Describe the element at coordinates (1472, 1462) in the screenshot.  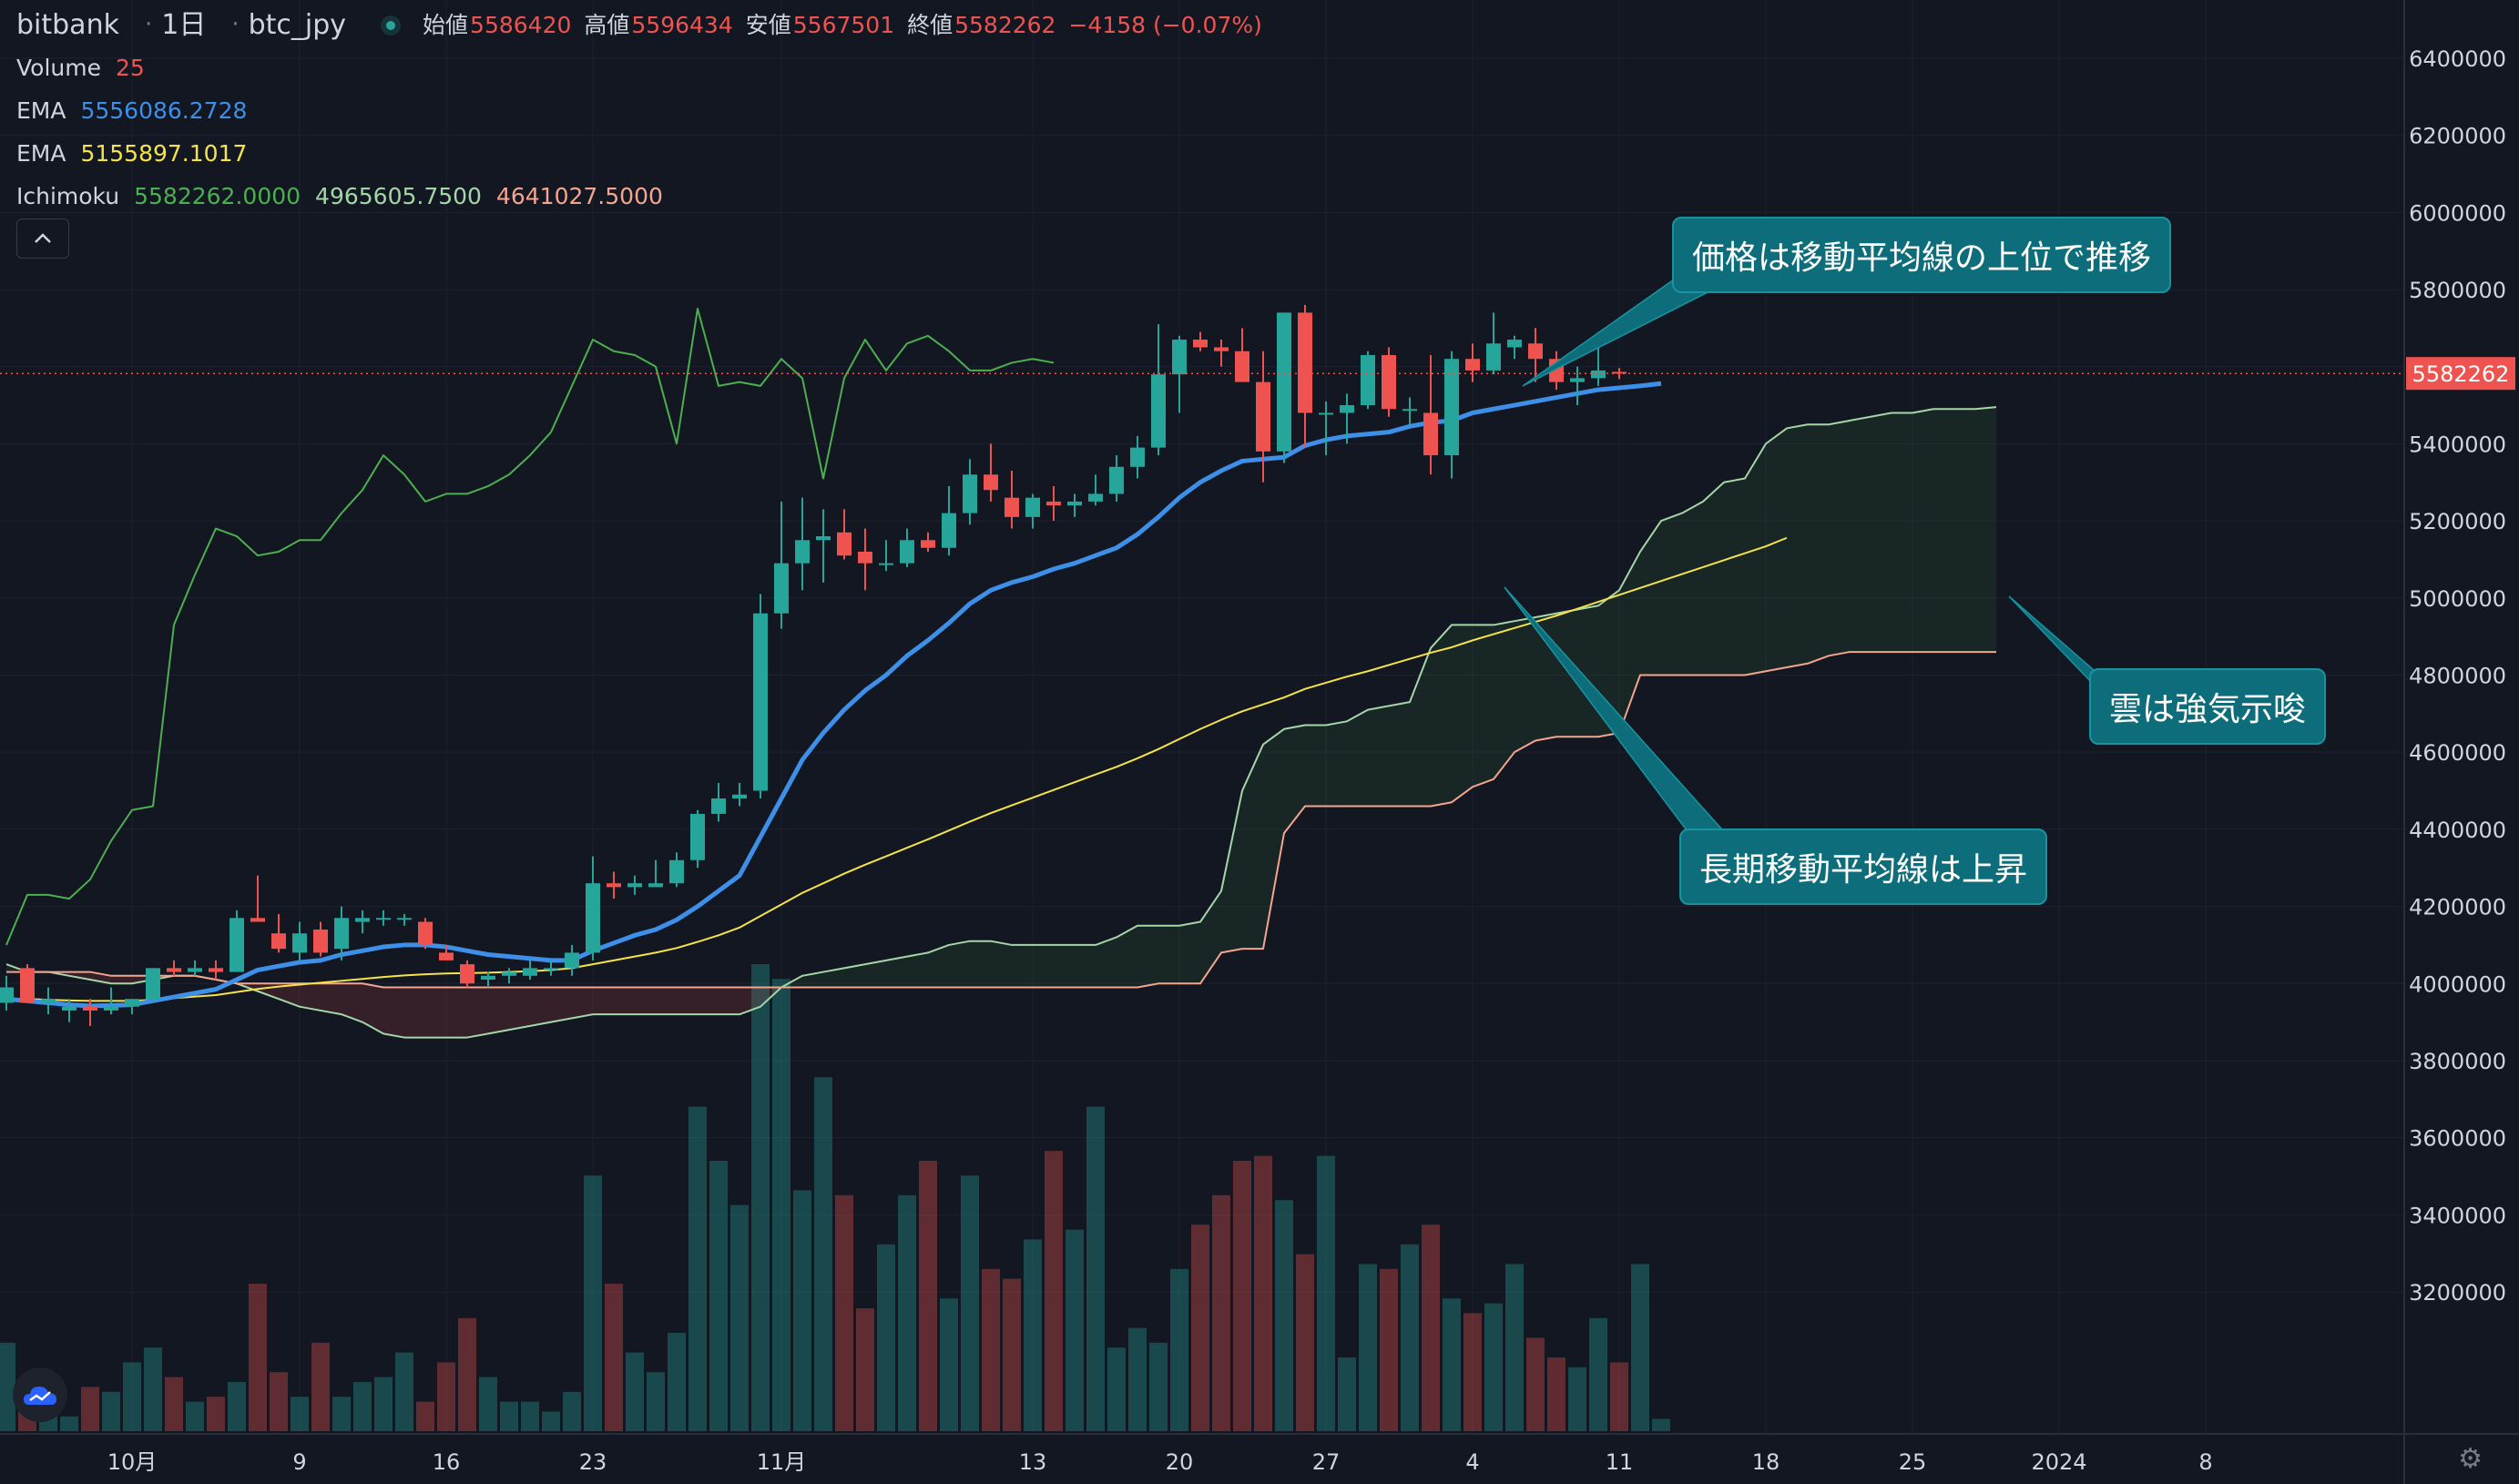
I see `x-axis-tick-label: 4` at that location.